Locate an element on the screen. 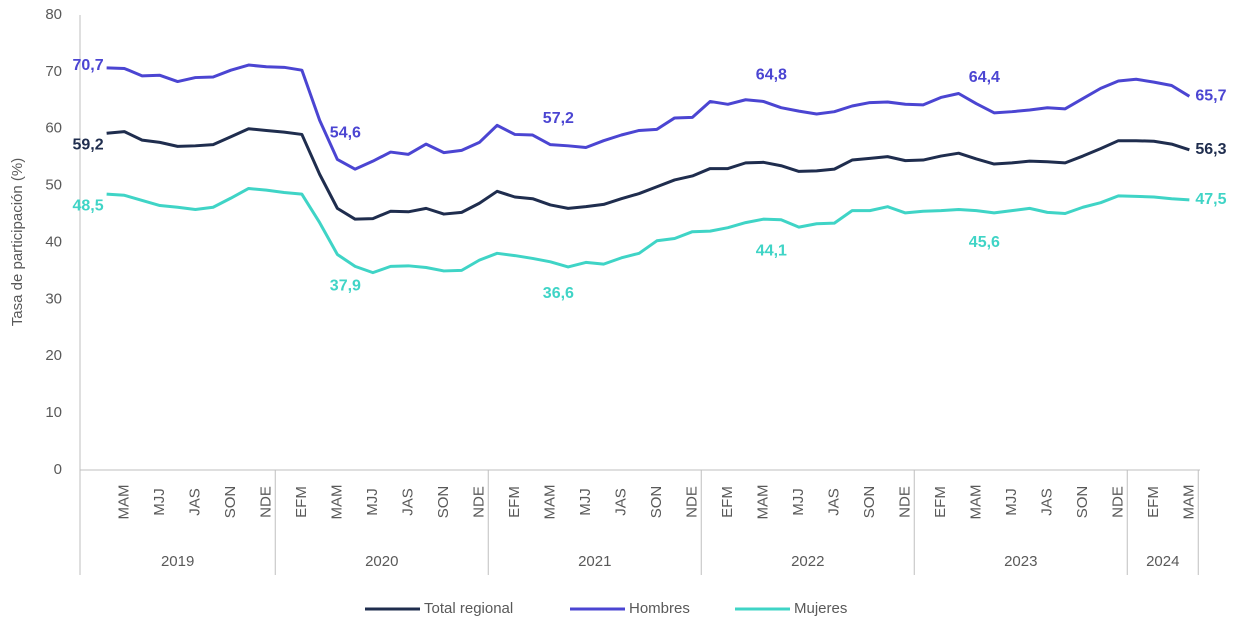  y-tick-label: 60 is located at coordinates (53, 128).